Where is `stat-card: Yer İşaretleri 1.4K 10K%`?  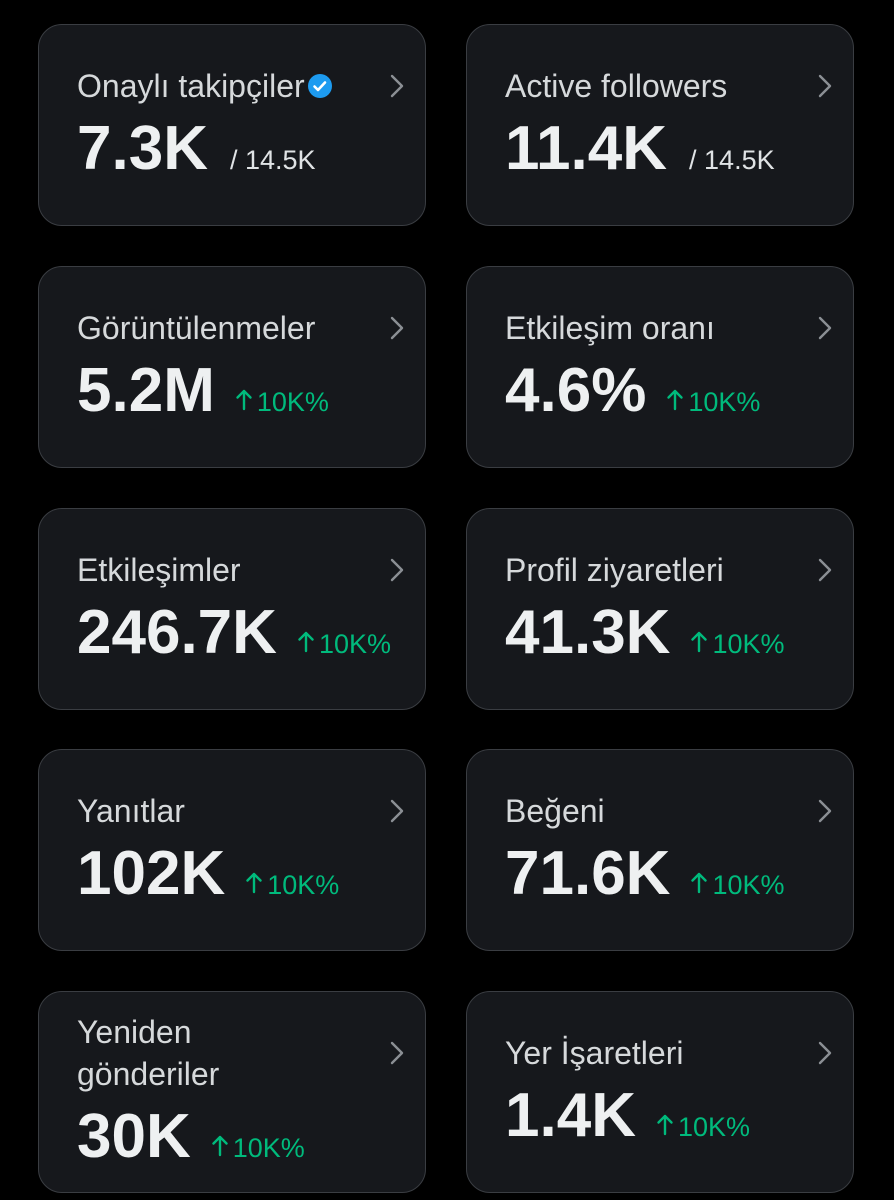
stat-card: Yer İşaretleri 1.4K 10K% is located at coordinates (660, 1092).